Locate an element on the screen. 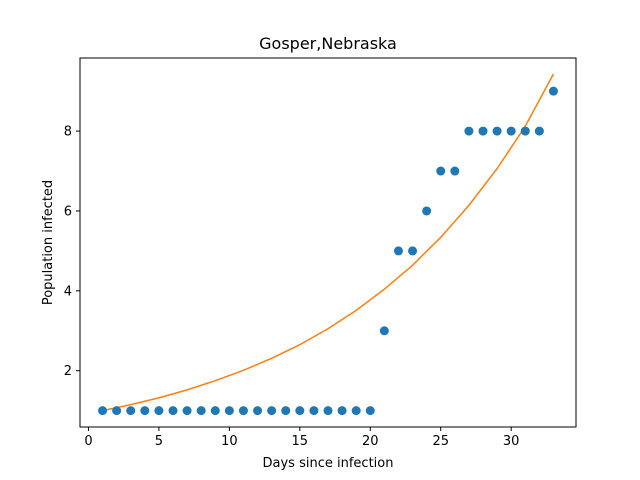 The image size is (640, 480). x-tick-label: 20 is located at coordinates (370, 441).